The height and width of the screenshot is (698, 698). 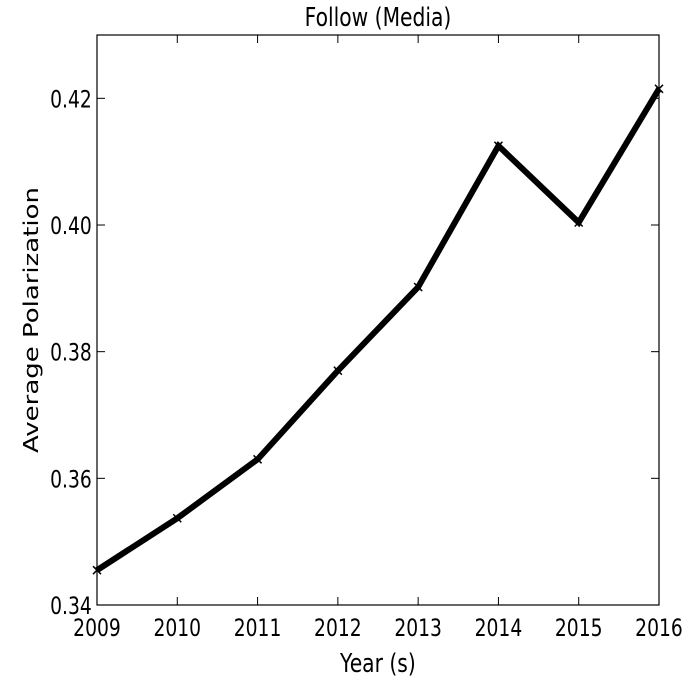 I want to click on y-tick-label: 0.40, so click(x=71, y=227).